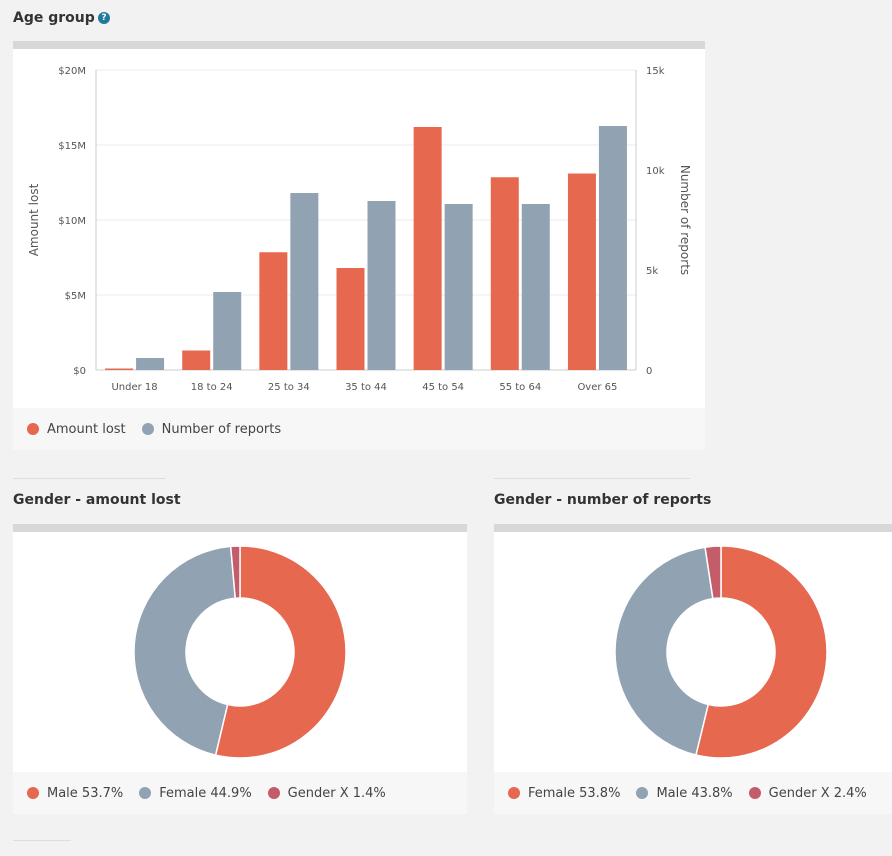 The image size is (892, 856). I want to click on gender-reports-legend: Female 53.8% Male 43.8% Gender X 2.4%, so click(693, 793).